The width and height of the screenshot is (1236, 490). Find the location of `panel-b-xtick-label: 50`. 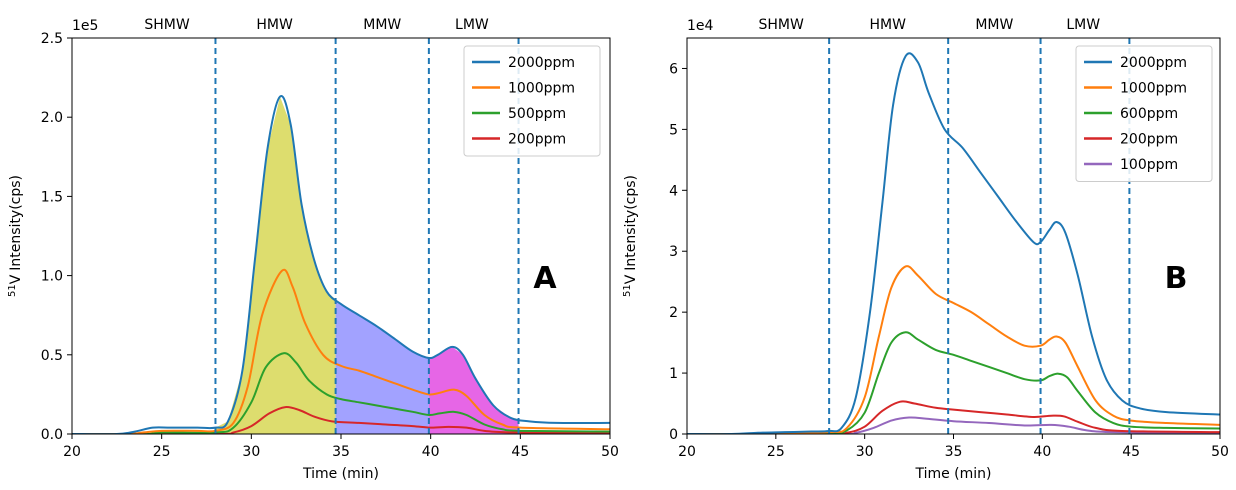

panel-b-xtick-label: 50 is located at coordinates (1220, 452).